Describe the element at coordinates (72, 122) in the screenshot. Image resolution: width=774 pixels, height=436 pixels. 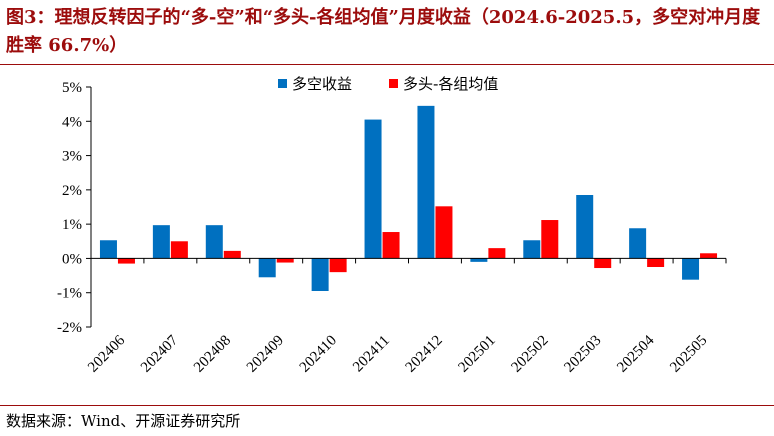
I see `y-tick-label: 4%` at that location.